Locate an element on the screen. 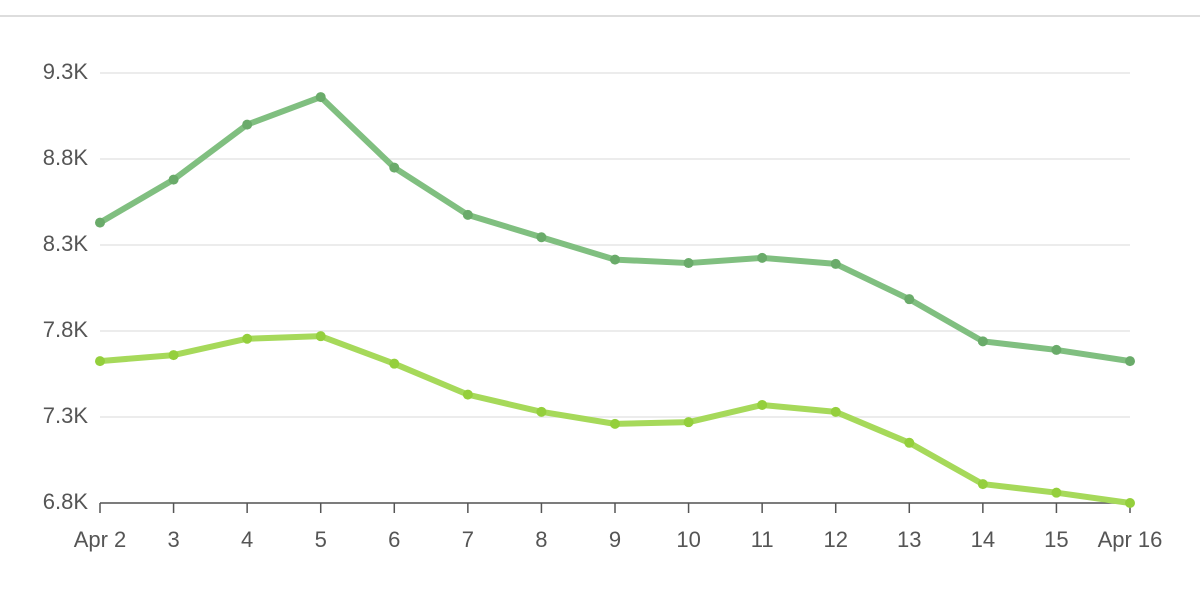 This screenshot has height=593, width=1200. x-tick-label: 12 is located at coordinates (835, 539).